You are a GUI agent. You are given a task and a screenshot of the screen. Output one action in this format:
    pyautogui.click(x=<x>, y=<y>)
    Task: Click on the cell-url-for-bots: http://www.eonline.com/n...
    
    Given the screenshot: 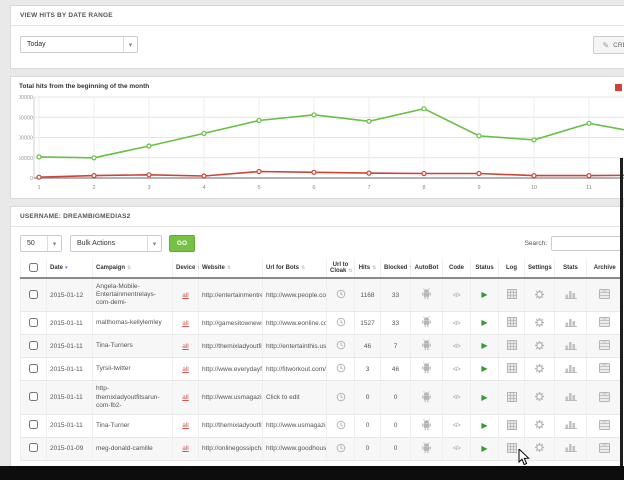 What is the action you would take?
    pyautogui.click(x=294, y=323)
    